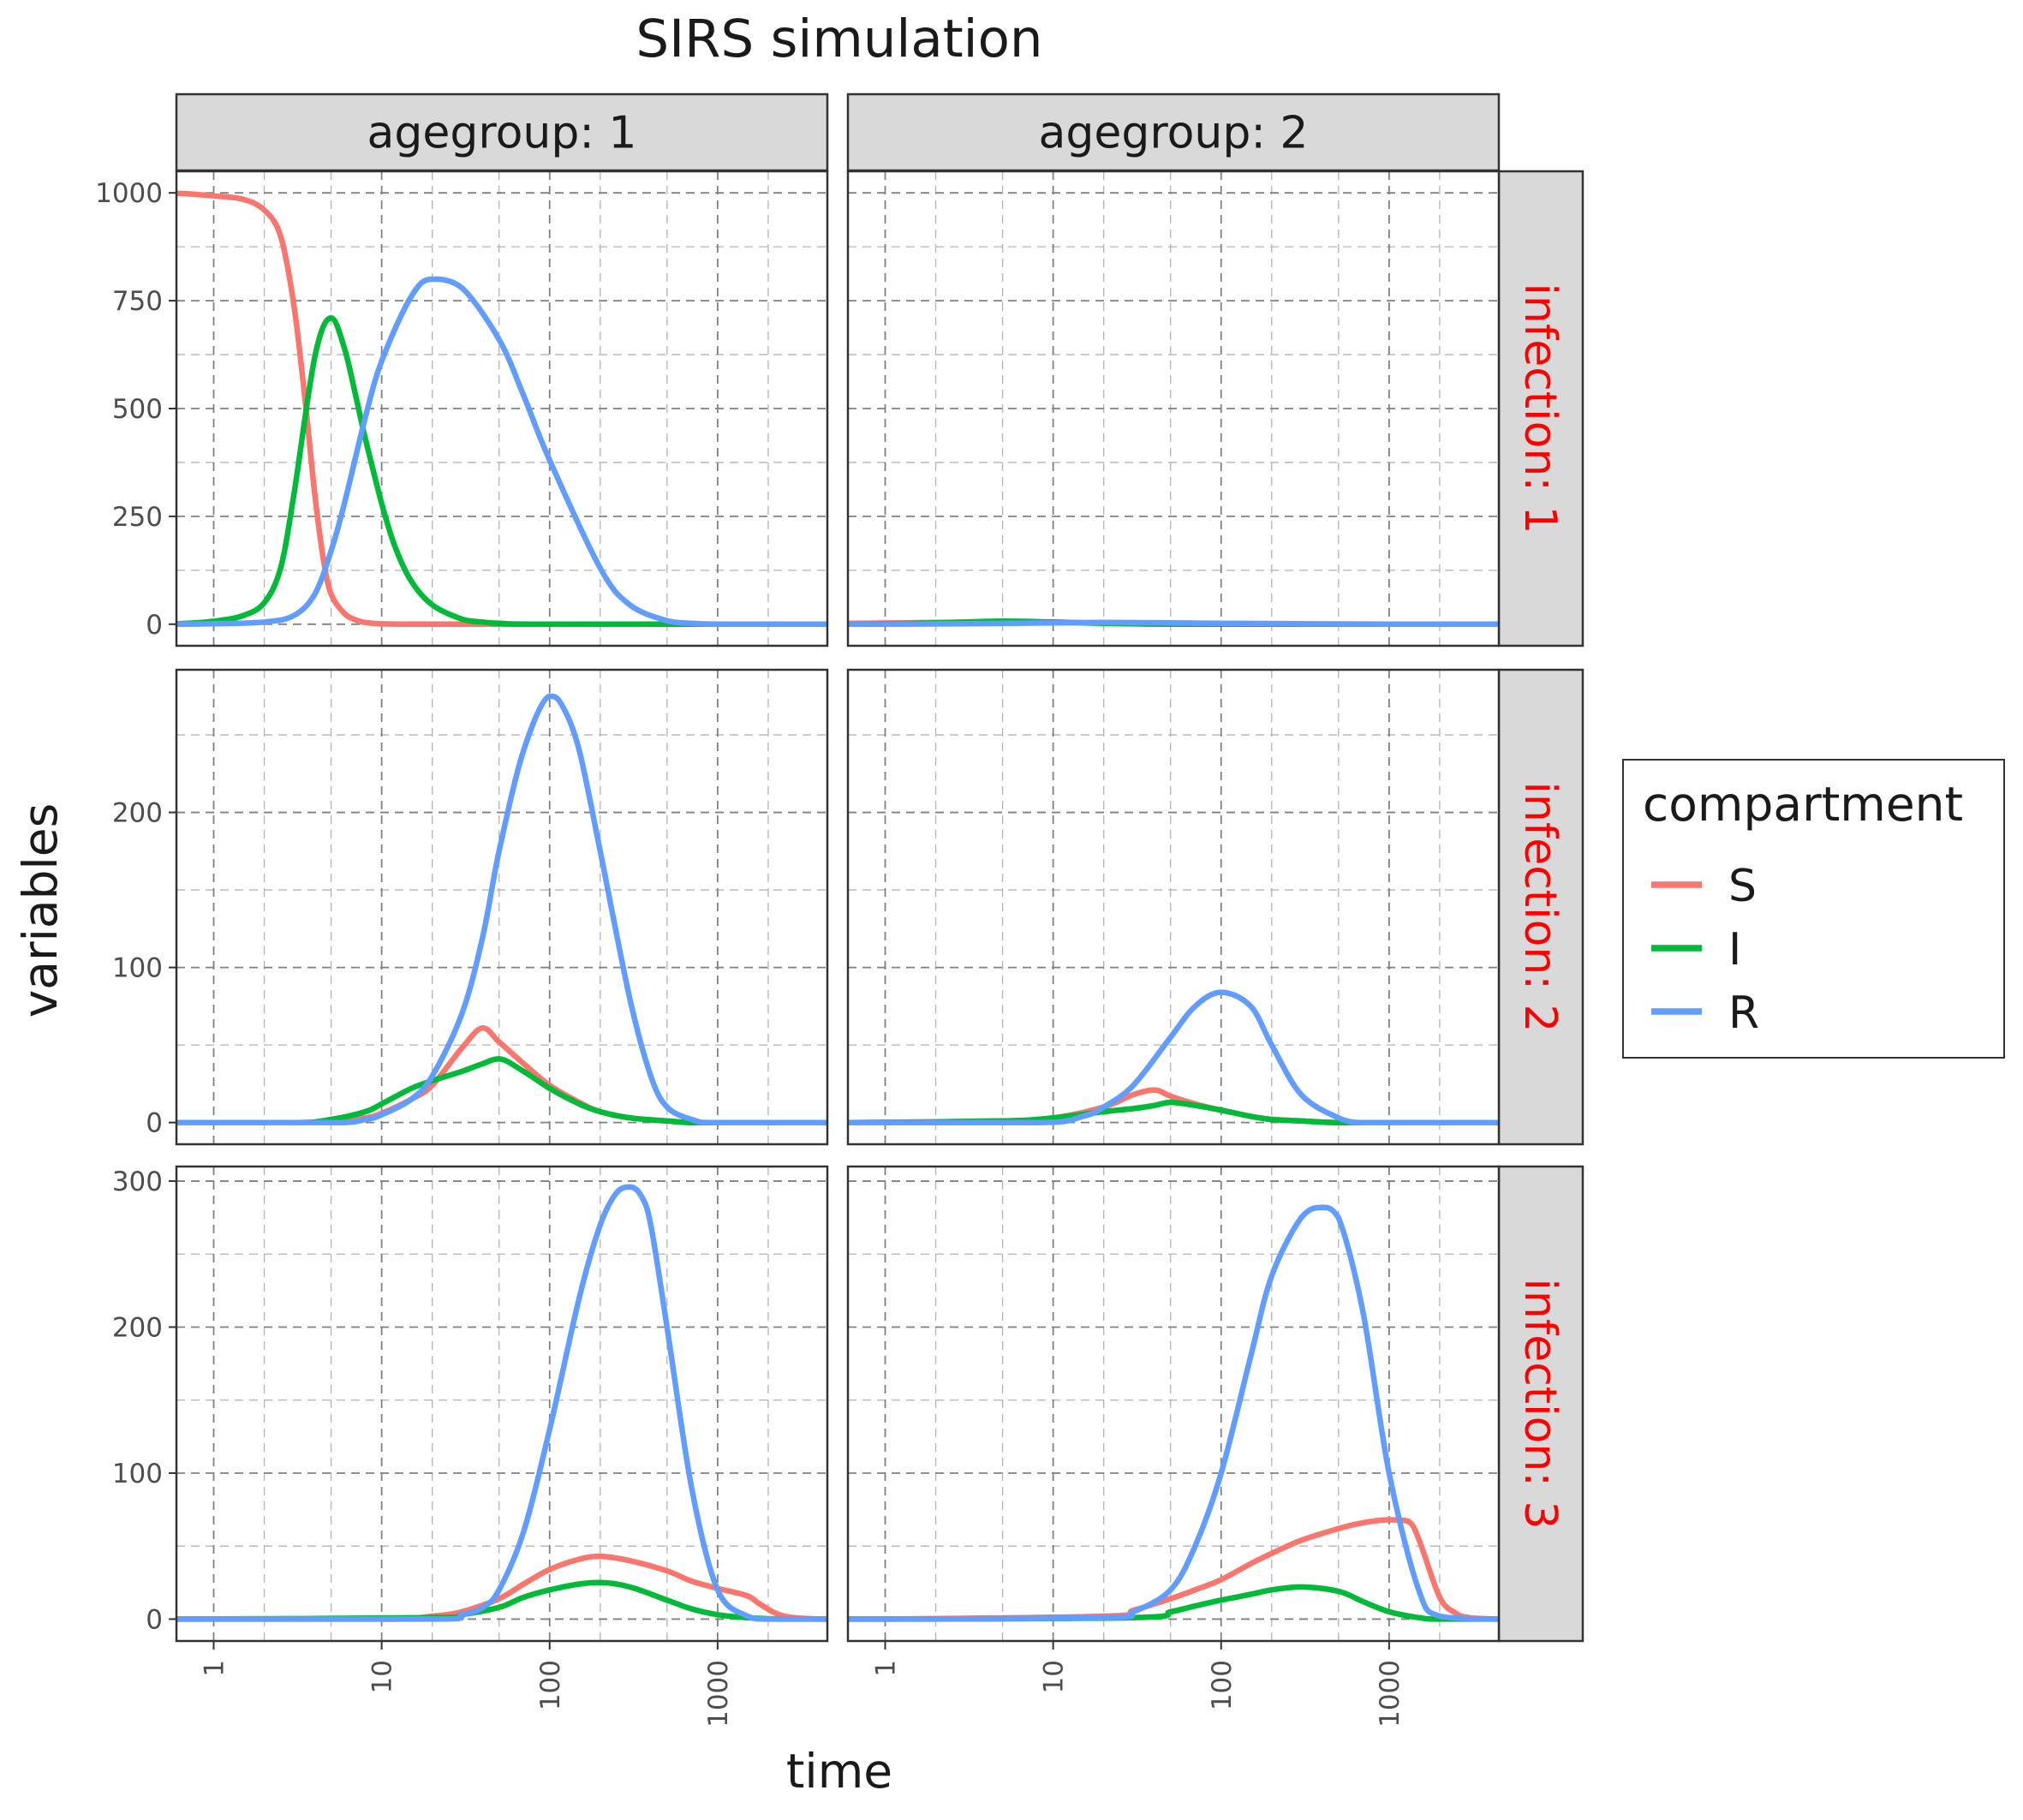  I want to click on series-line-S, so click(501, 409).